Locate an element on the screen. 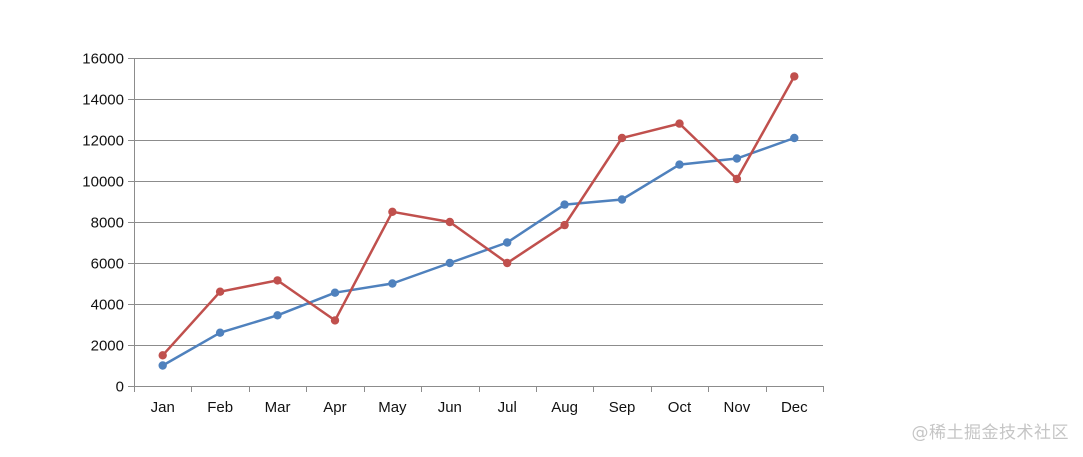 This screenshot has width=1083, height=457. x-tick-label: Apr is located at coordinates (334, 407).